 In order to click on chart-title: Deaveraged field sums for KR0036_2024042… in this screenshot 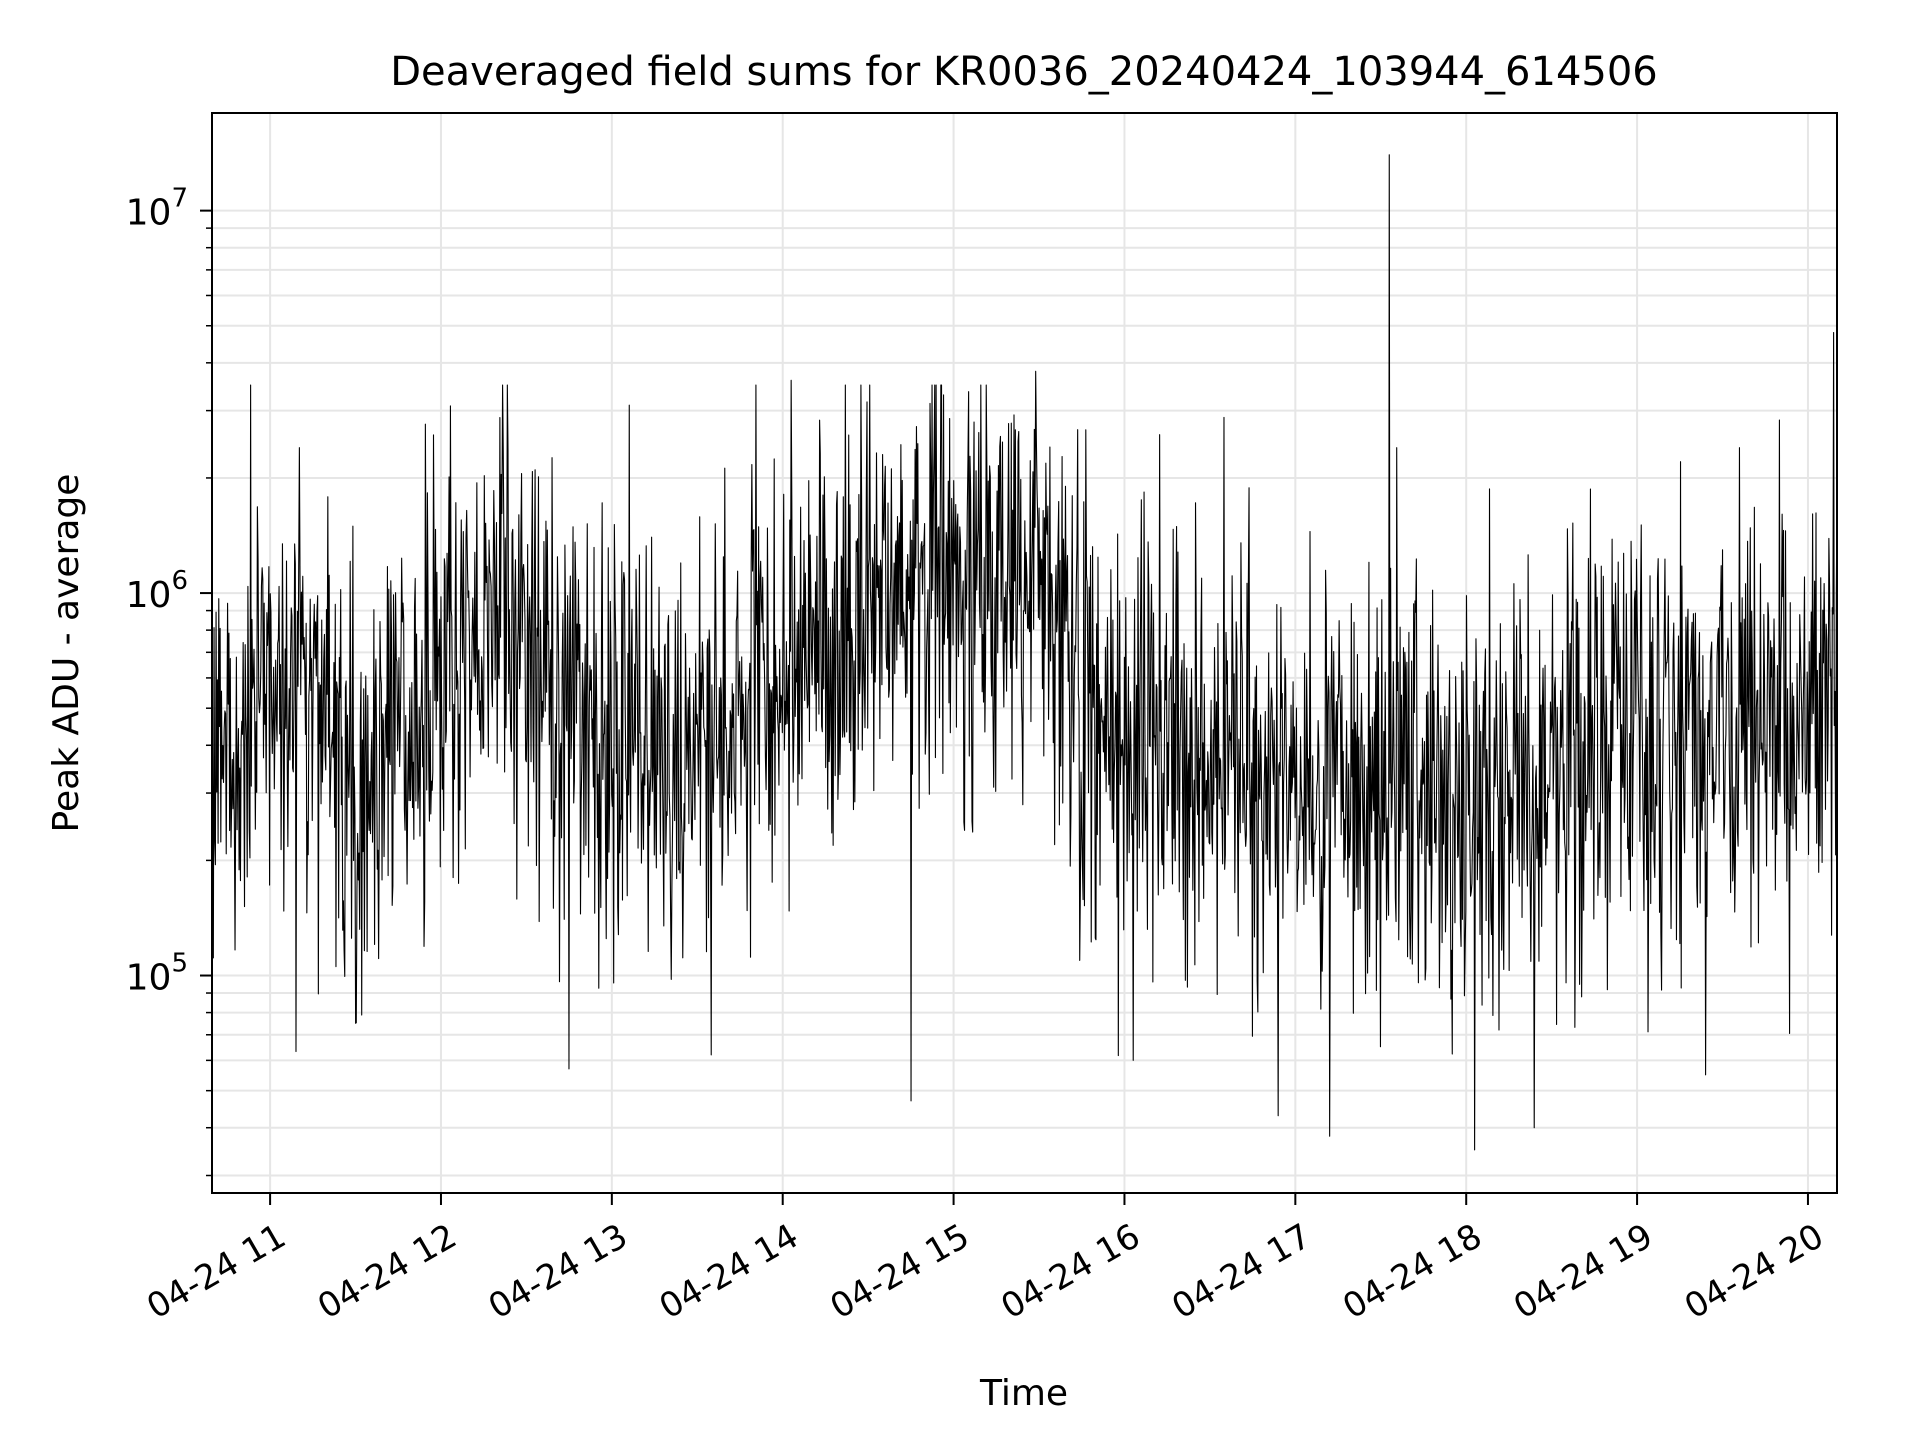, I will do `click(1024, 72)`.